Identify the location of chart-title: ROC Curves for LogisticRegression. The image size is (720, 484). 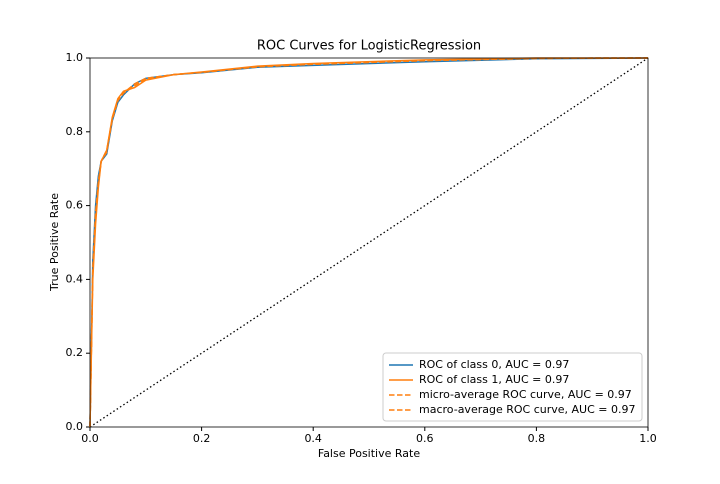
(369, 46).